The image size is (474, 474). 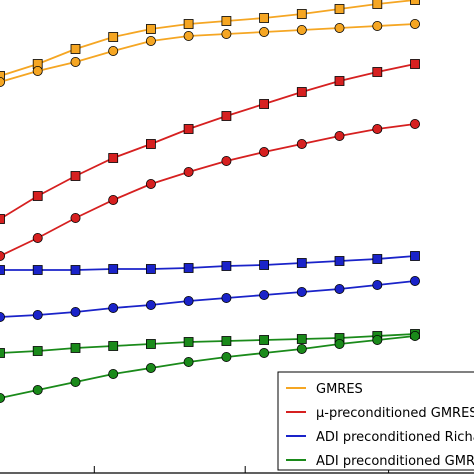 I want to click on legend-entry-gmres: GMRES, so click(x=324, y=389).